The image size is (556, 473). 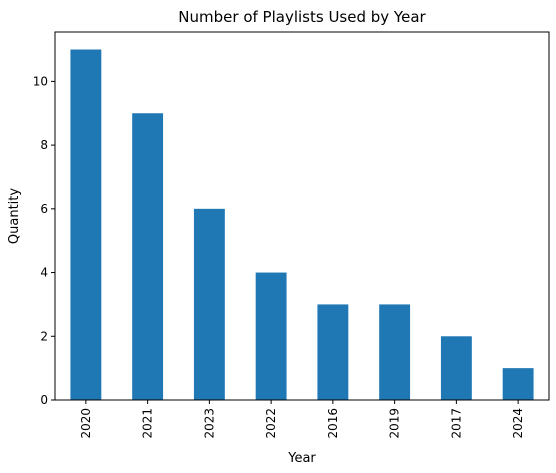 I want to click on y-tick-label-4: 4, so click(x=44, y=273).